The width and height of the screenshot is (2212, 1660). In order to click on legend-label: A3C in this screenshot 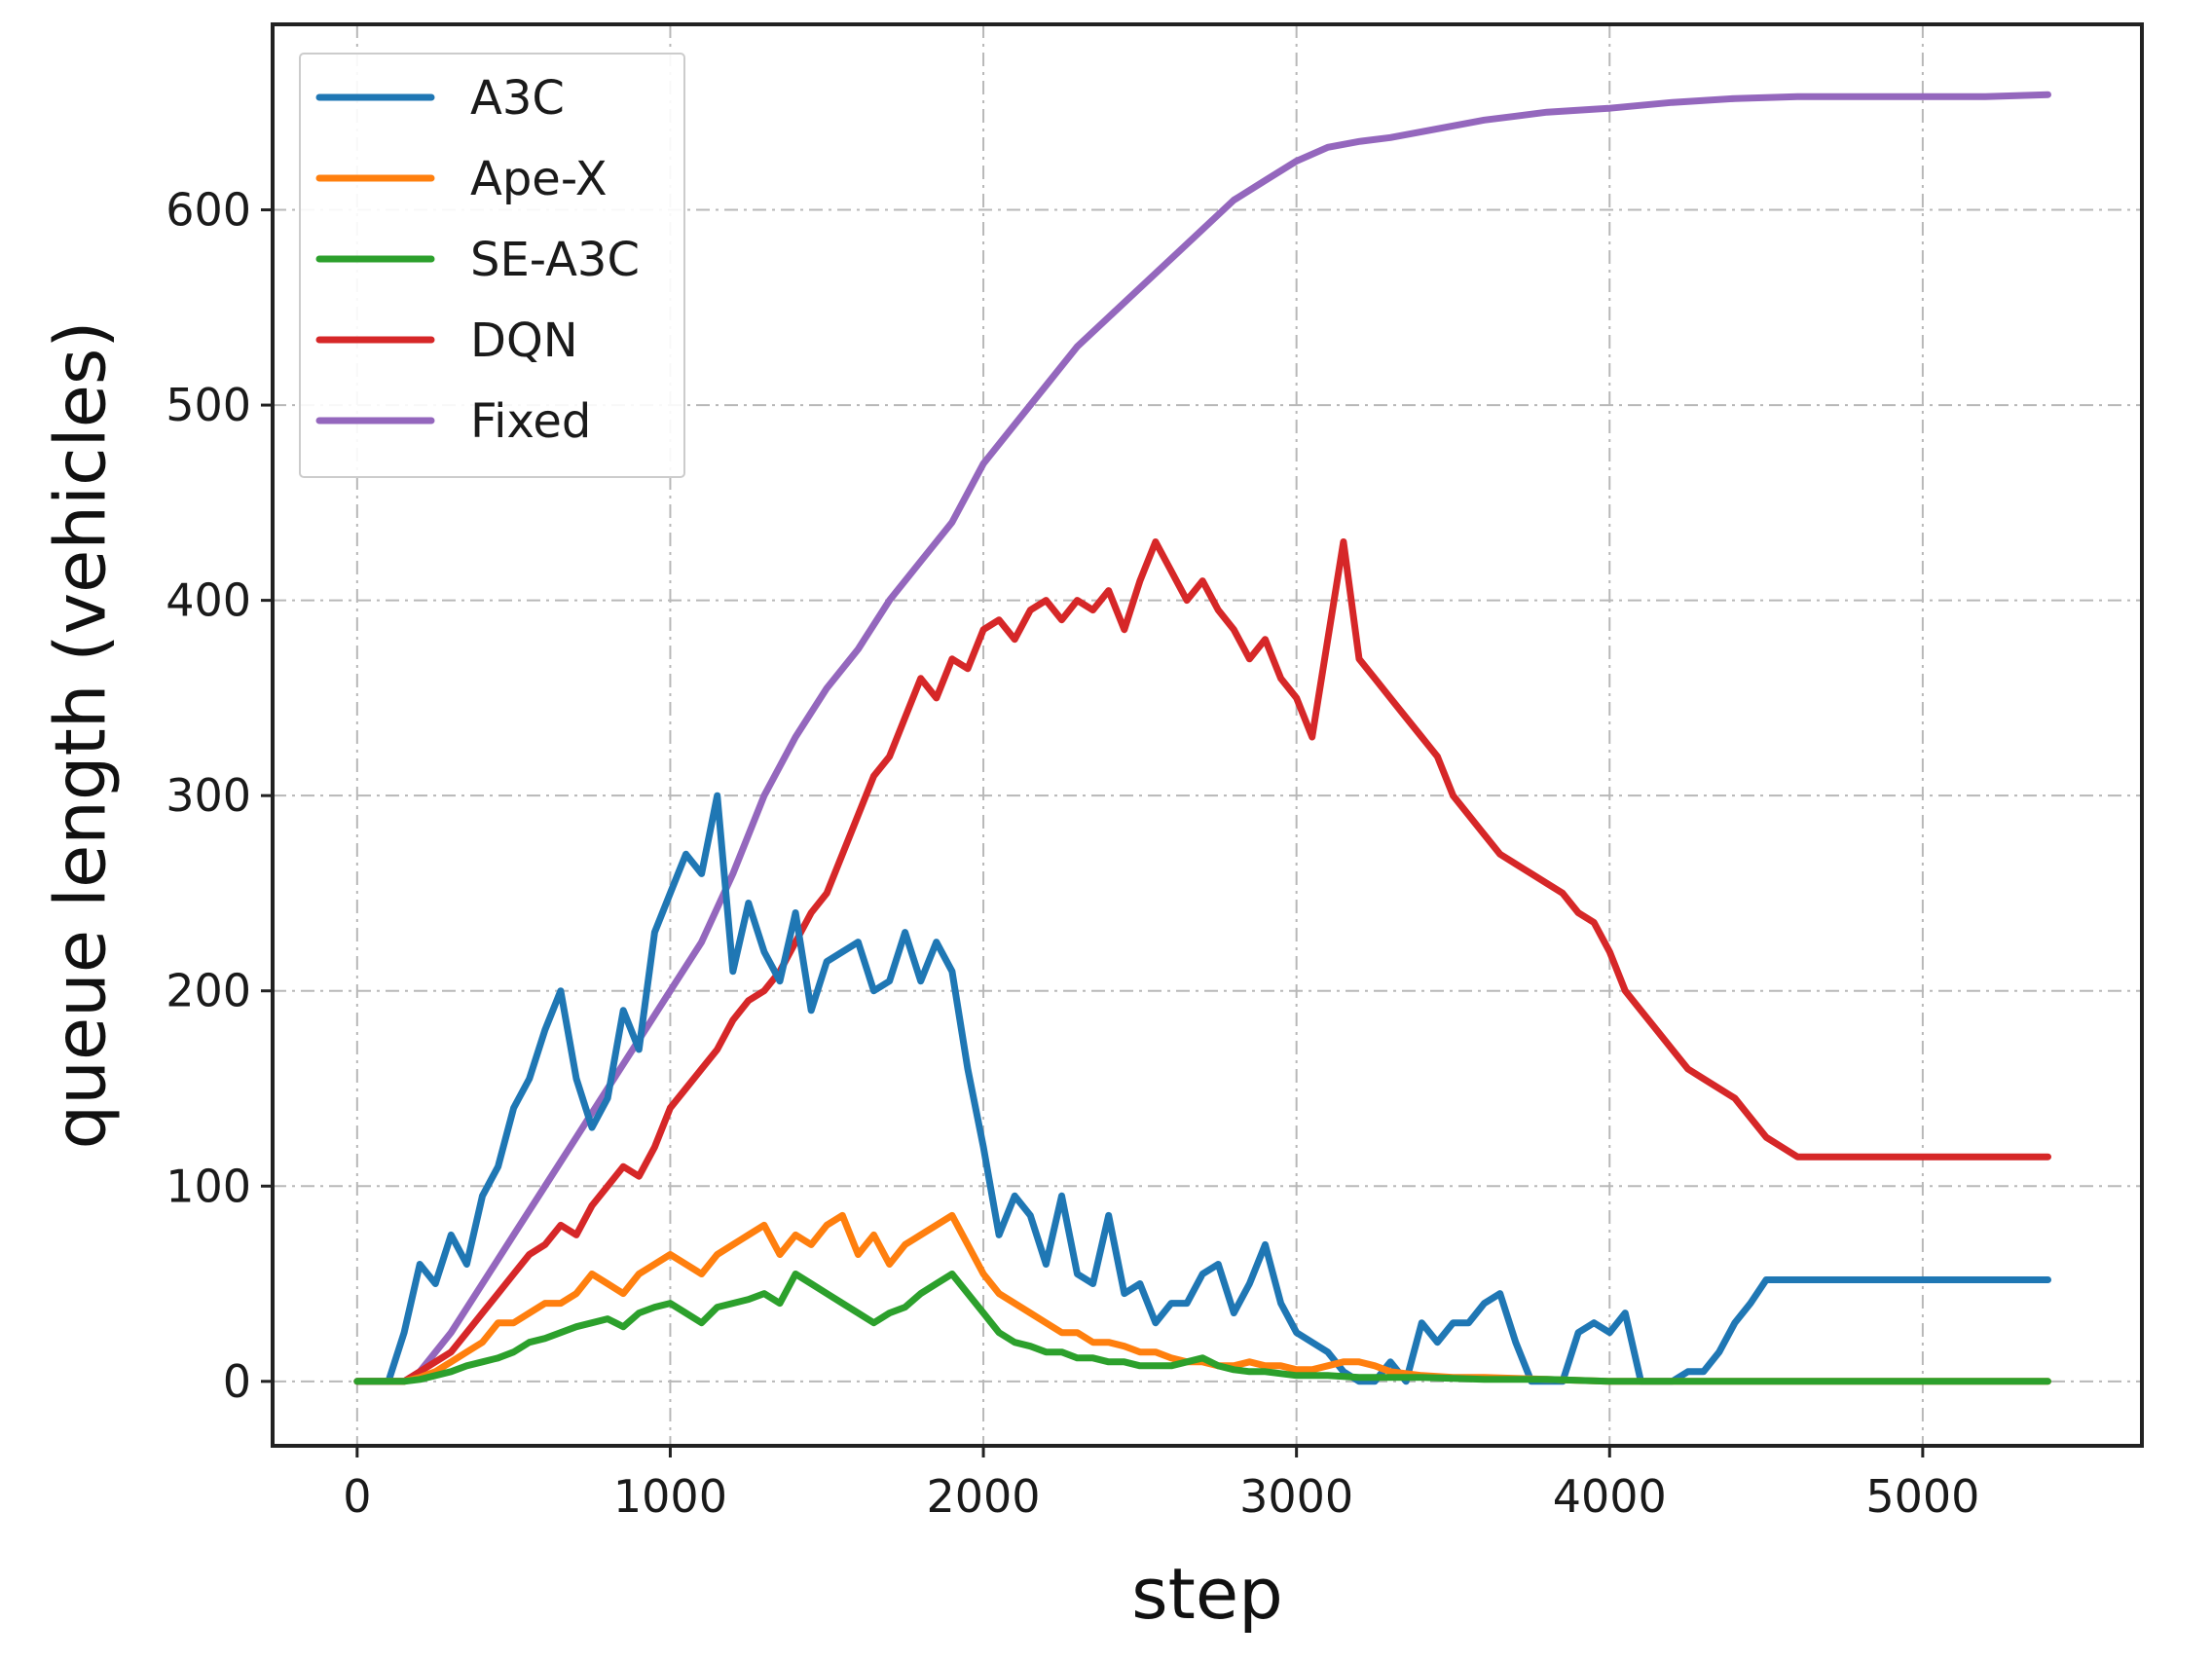, I will do `click(517, 98)`.